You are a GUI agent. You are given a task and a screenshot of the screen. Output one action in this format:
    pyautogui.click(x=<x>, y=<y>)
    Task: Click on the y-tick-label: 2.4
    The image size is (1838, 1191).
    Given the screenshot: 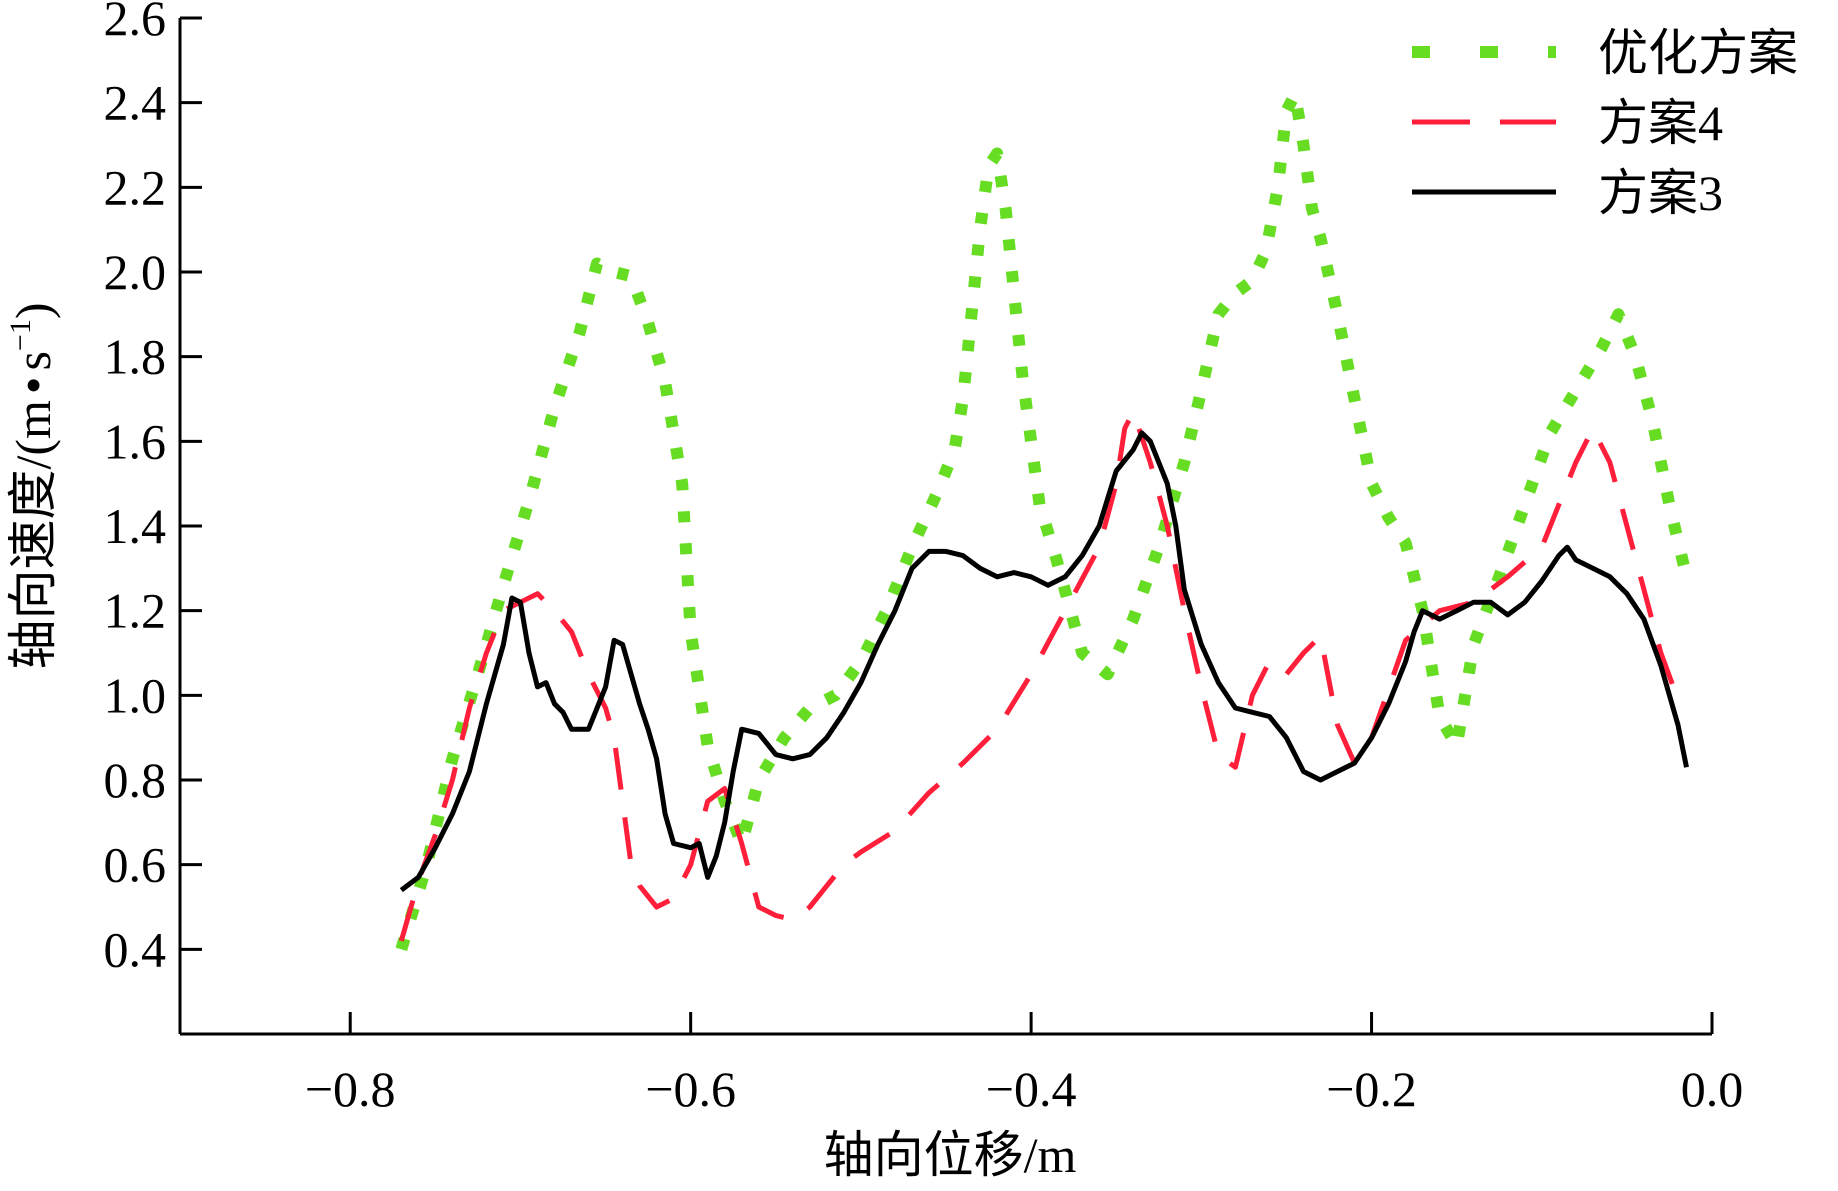 What is the action you would take?
    pyautogui.click(x=135, y=103)
    